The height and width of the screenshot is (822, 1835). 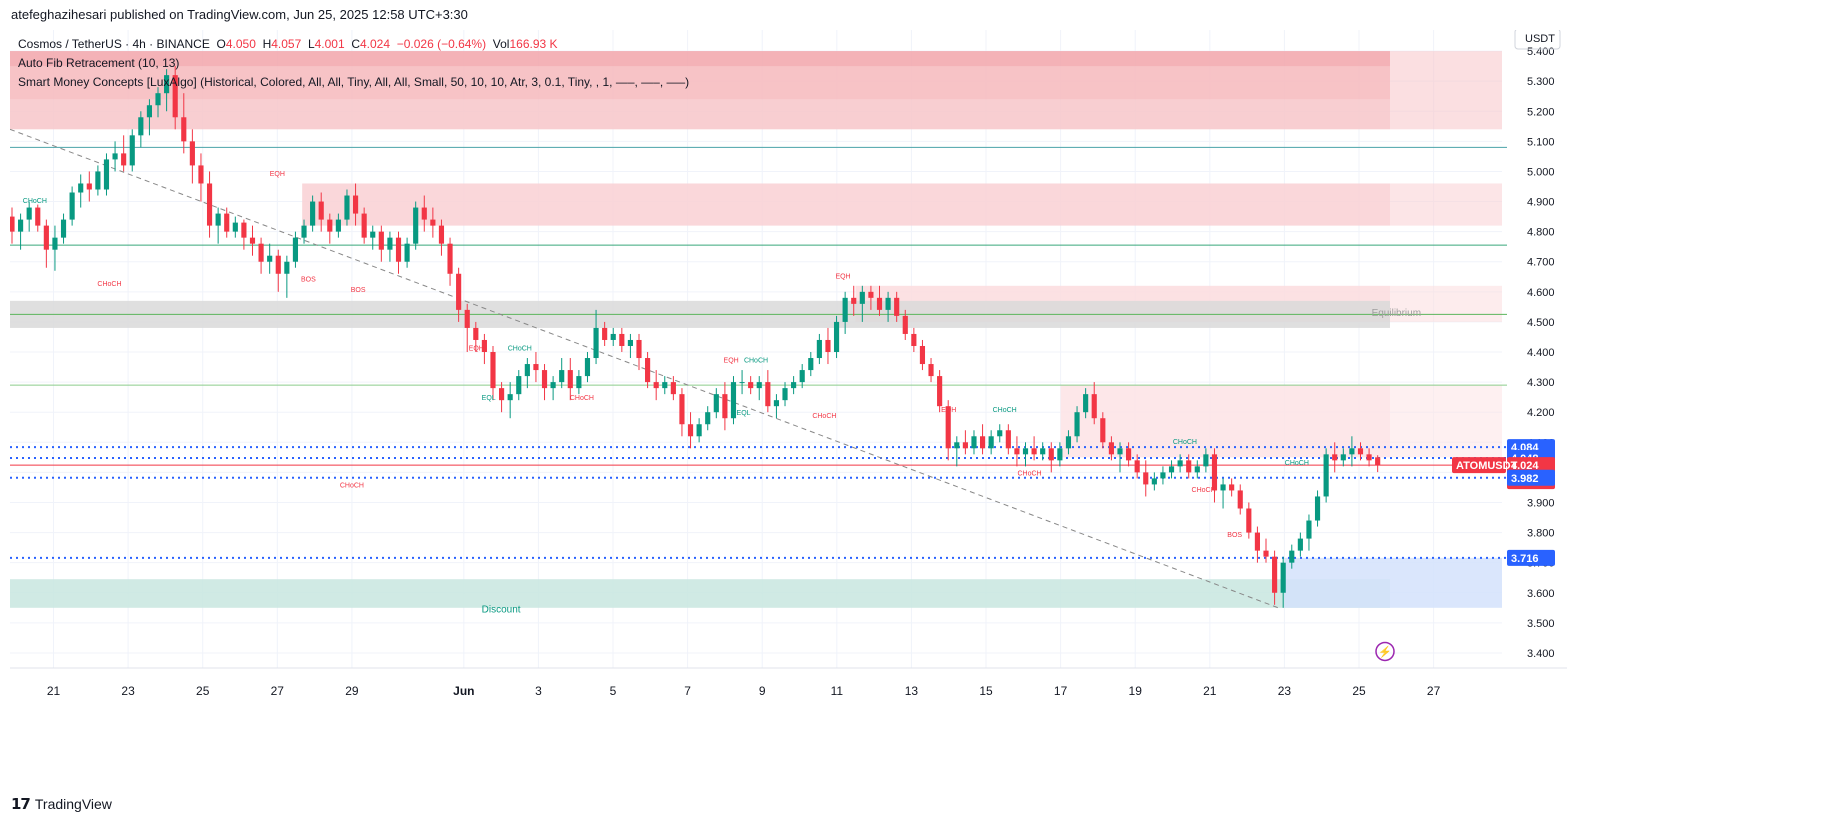 I want to click on price-tag-label: ATOMUSDT, so click(x=1487, y=466).